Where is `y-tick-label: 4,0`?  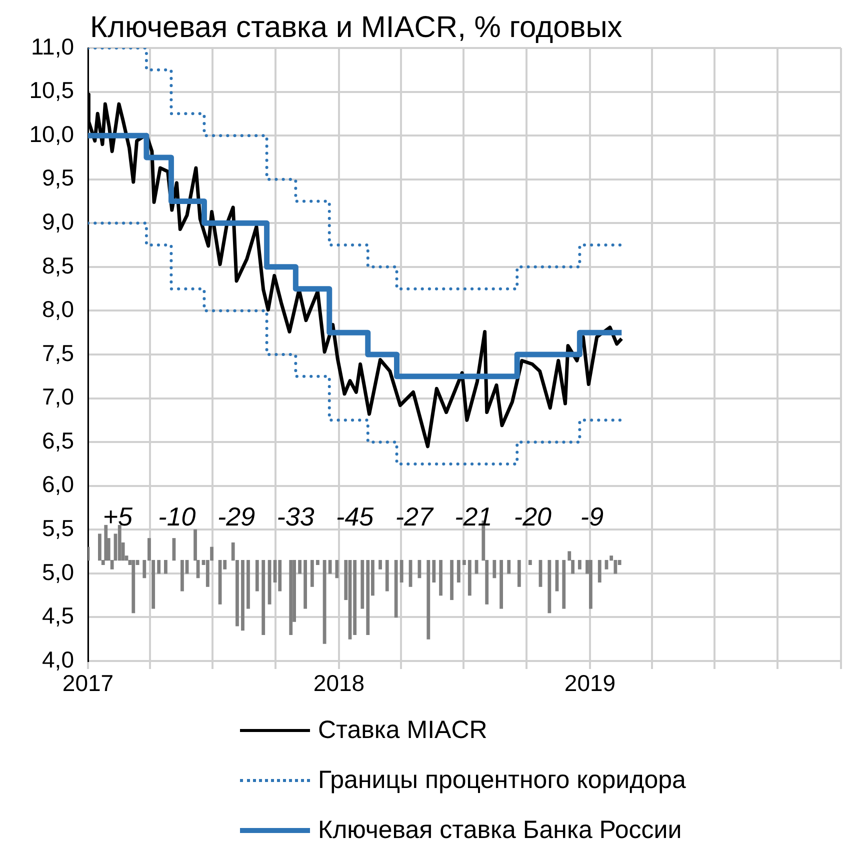 y-tick-label: 4,0 is located at coordinates (58, 659).